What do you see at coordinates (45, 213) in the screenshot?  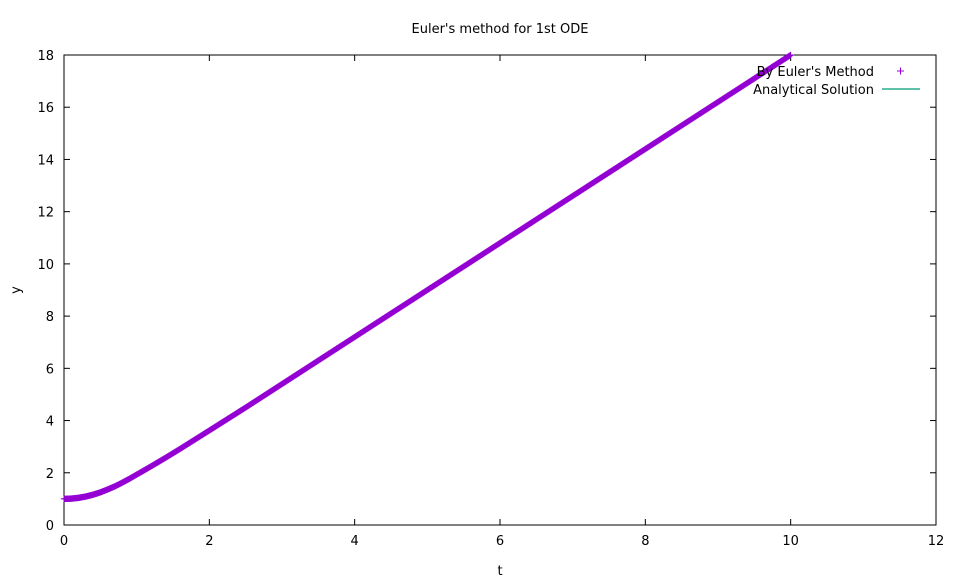 I see `y-tick-label: 12` at bounding box center [45, 213].